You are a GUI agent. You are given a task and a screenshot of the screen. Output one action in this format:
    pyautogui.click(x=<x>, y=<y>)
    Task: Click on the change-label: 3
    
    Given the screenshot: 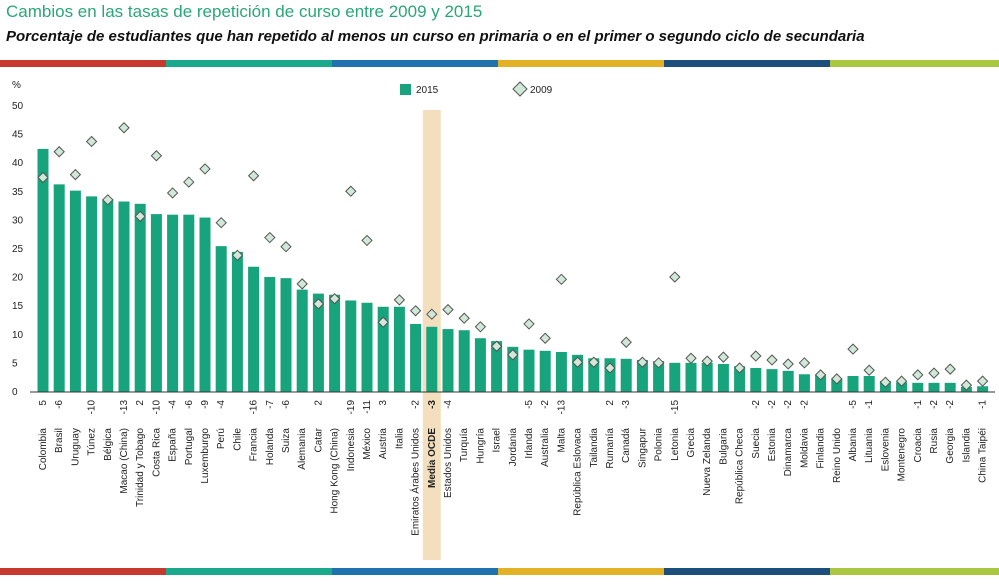 What is the action you would take?
    pyautogui.click(x=383, y=403)
    